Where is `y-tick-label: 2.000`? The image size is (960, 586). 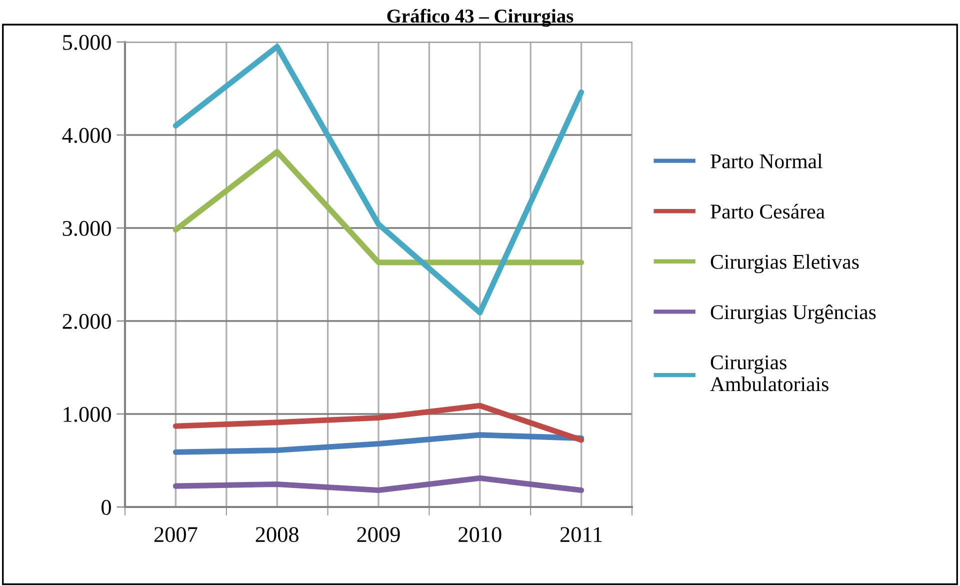
y-tick-label: 2.000 is located at coordinates (86, 322).